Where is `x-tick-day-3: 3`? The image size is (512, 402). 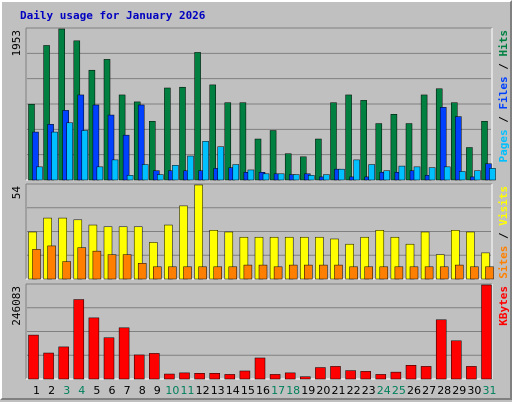
x-tick-day-3: 3 is located at coordinates (66, 390).